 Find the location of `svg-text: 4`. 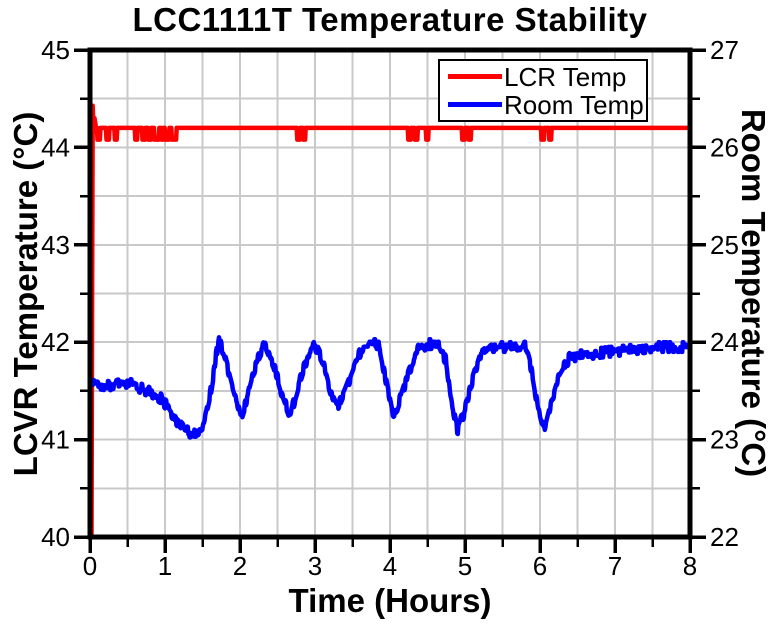

svg-text: 4 is located at coordinates (390, 566).